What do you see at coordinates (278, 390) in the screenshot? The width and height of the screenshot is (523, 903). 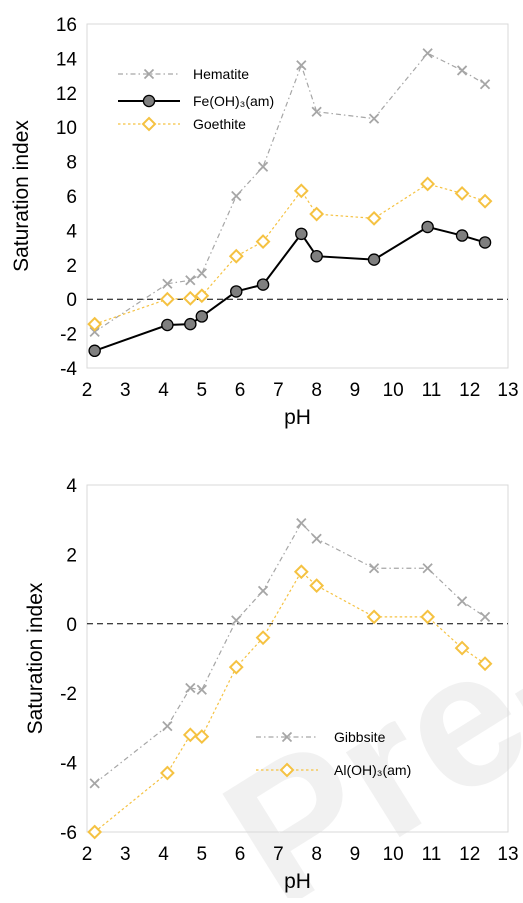 I see `x-tick-label: 7` at bounding box center [278, 390].